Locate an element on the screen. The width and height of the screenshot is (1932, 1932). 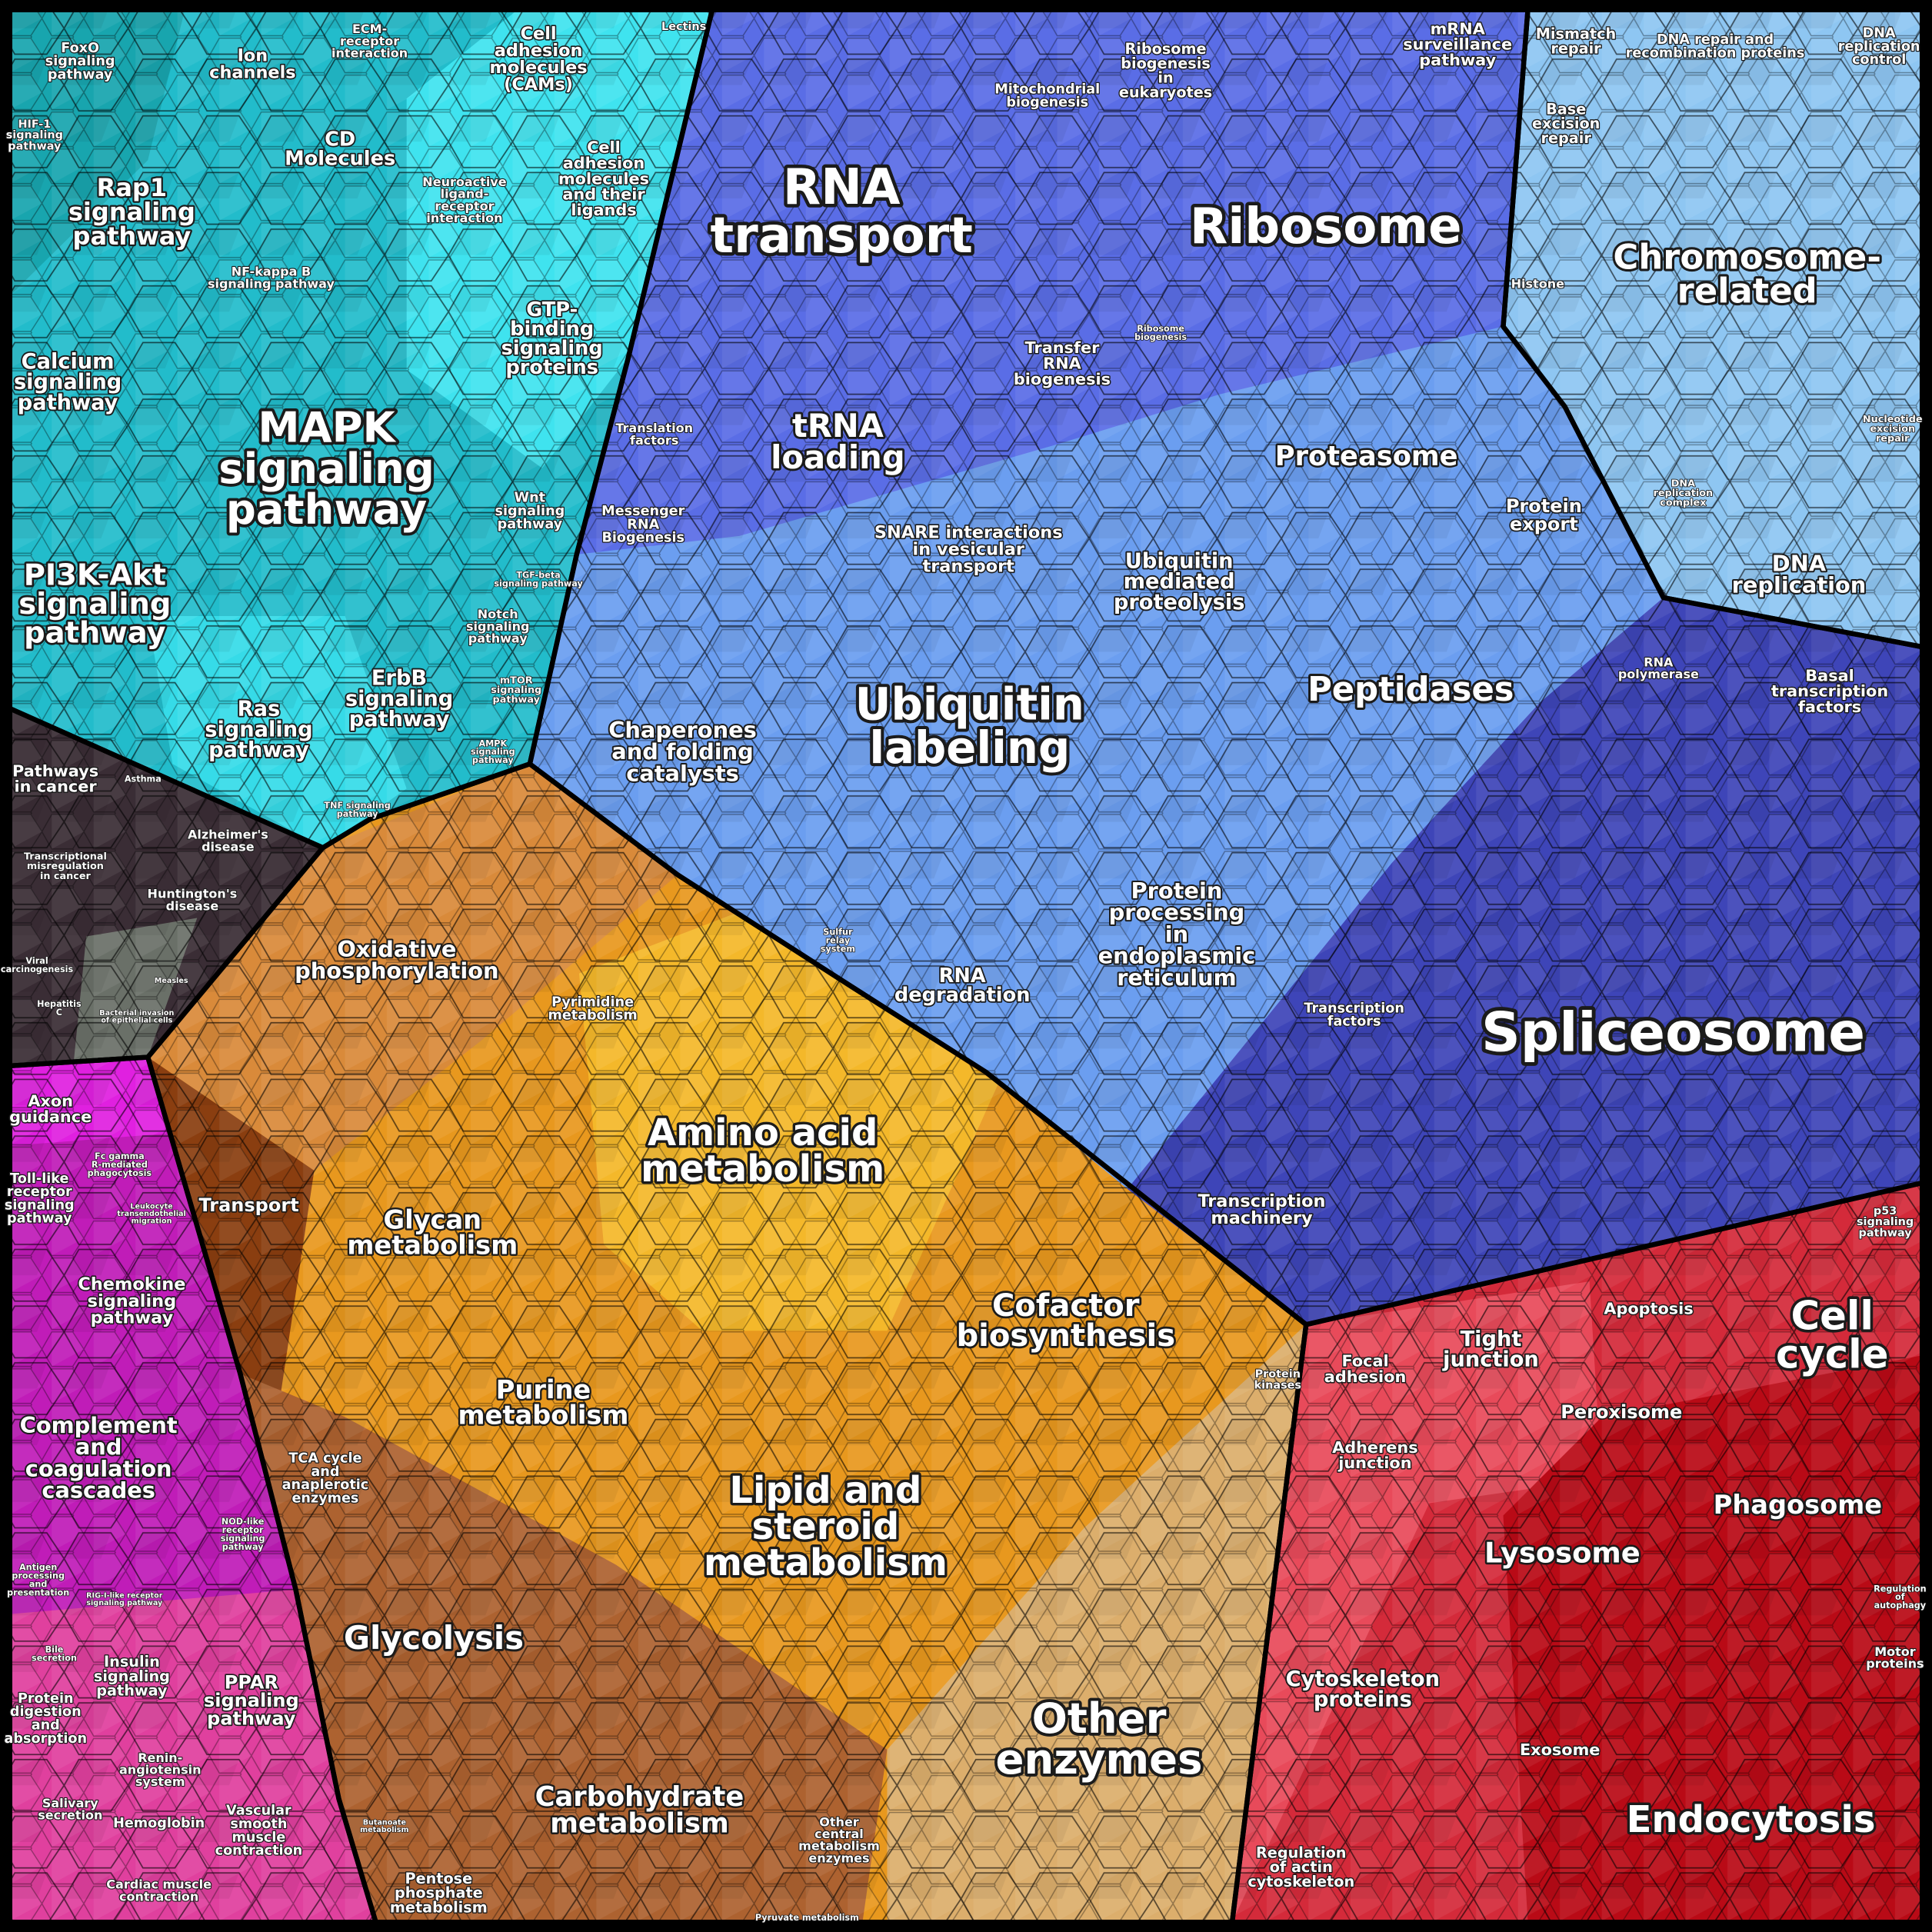
region-label: Pyrimidine metabolism is located at coordinates (592, 1008).